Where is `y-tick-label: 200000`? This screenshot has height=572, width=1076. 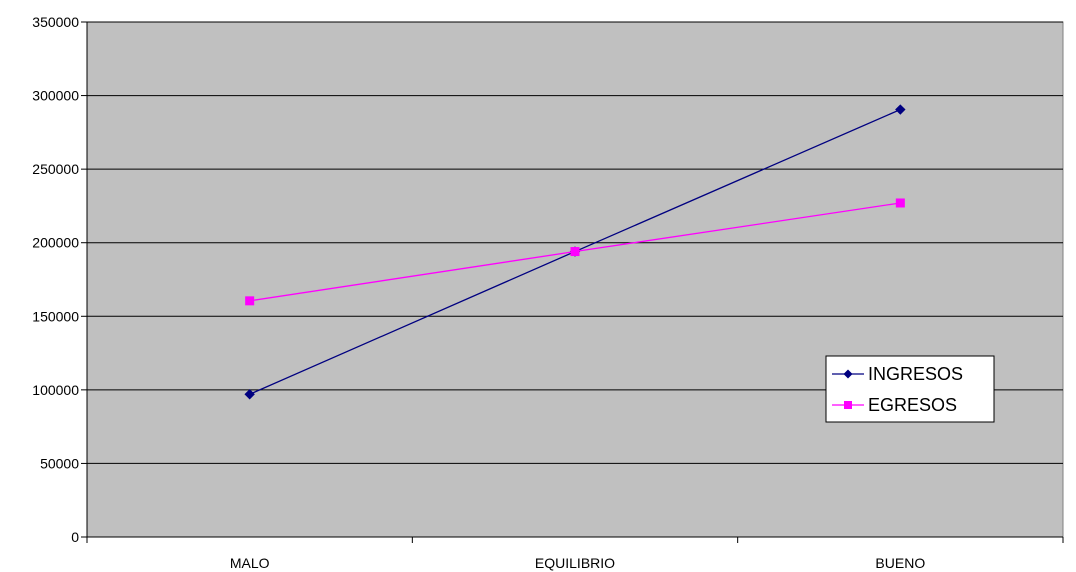 y-tick-label: 200000 is located at coordinates (55, 243).